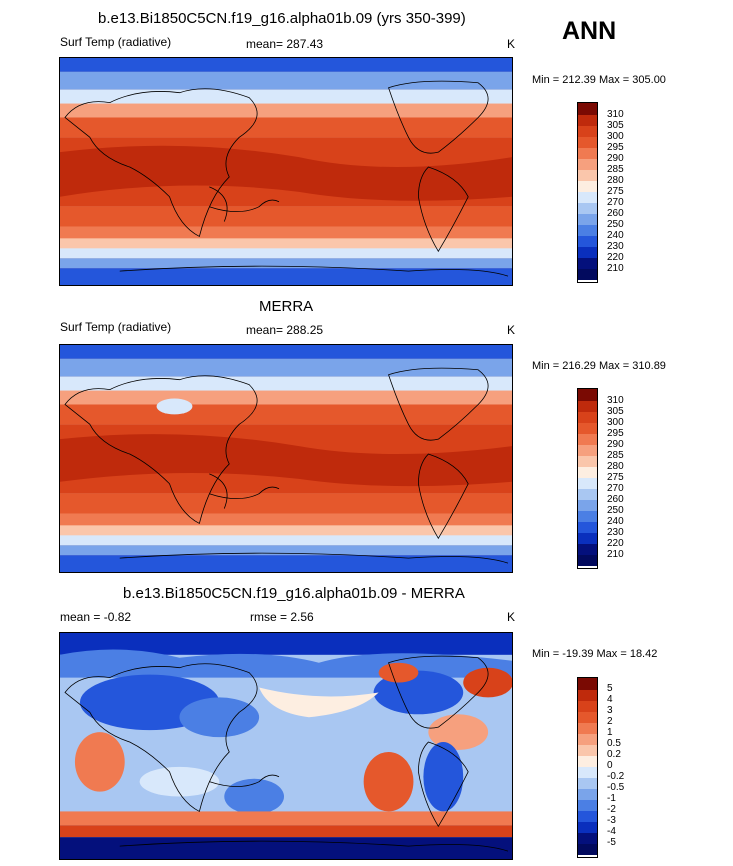  I want to click on panel1-level-label: 270, so click(615, 202).